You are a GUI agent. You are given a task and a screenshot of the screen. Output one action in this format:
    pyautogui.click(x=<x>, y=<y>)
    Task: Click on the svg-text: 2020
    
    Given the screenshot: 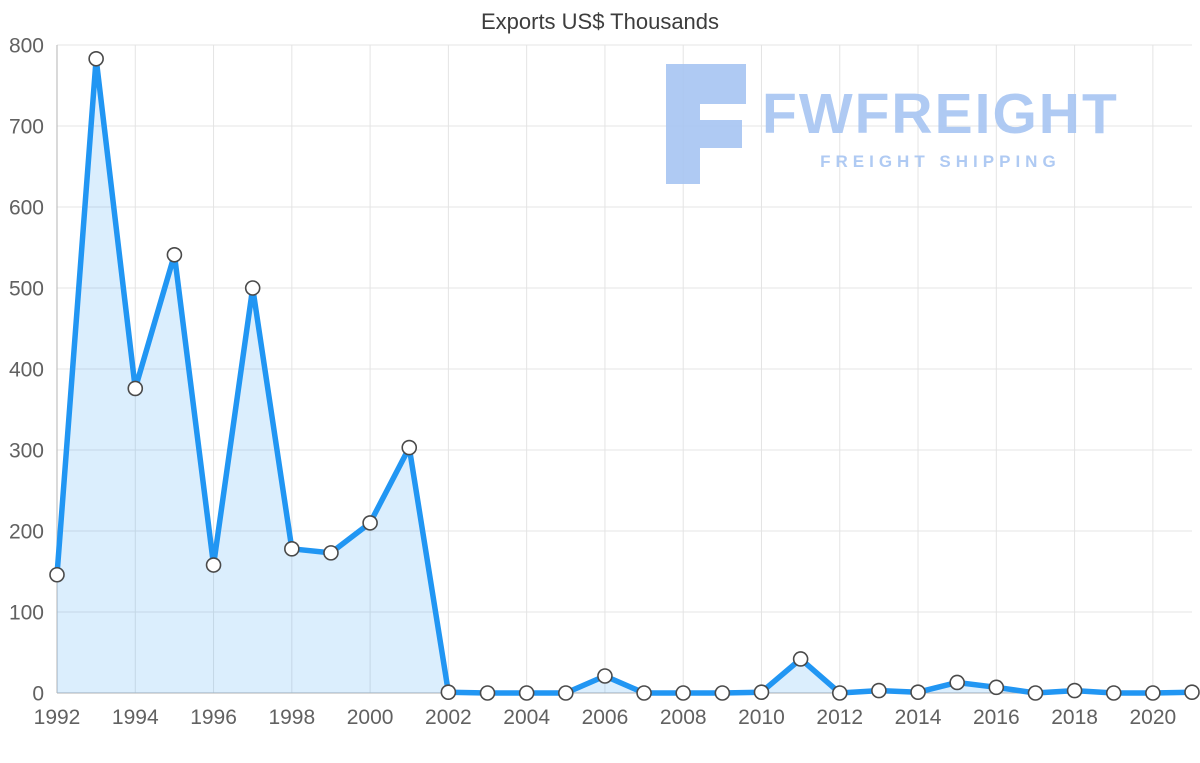 What is the action you would take?
    pyautogui.click(x=1153, y=717)
    